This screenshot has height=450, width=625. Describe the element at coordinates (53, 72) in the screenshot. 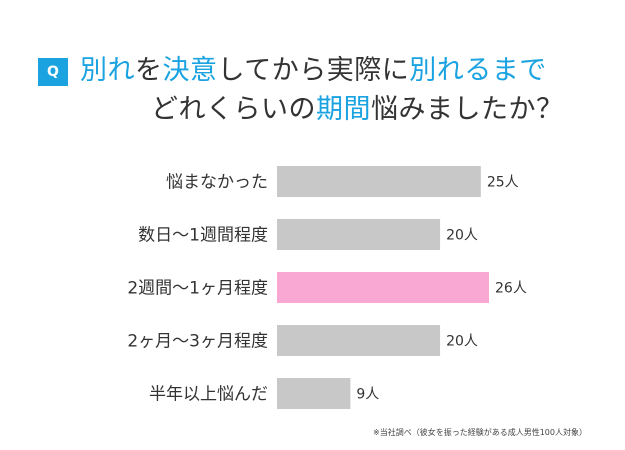

I see `question-badge: Q` at that location.